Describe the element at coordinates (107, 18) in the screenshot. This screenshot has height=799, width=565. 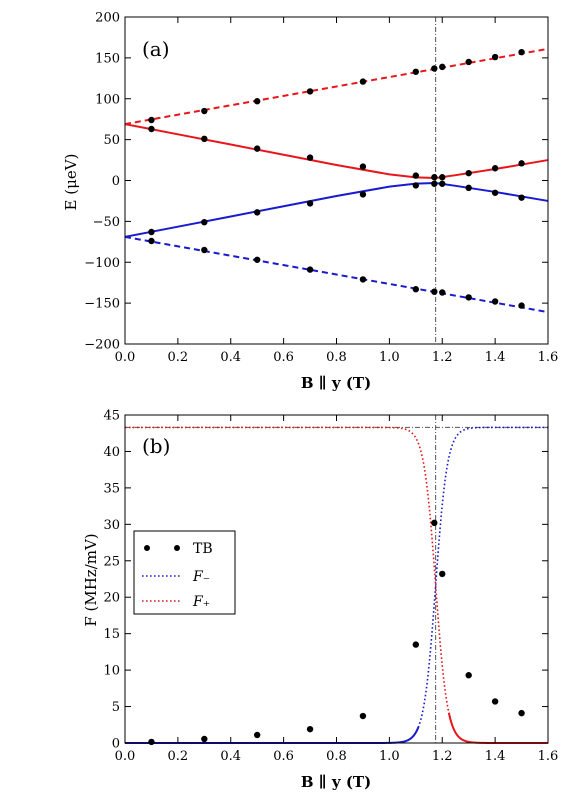
I see `a-y-tick-label: 200` at that location.